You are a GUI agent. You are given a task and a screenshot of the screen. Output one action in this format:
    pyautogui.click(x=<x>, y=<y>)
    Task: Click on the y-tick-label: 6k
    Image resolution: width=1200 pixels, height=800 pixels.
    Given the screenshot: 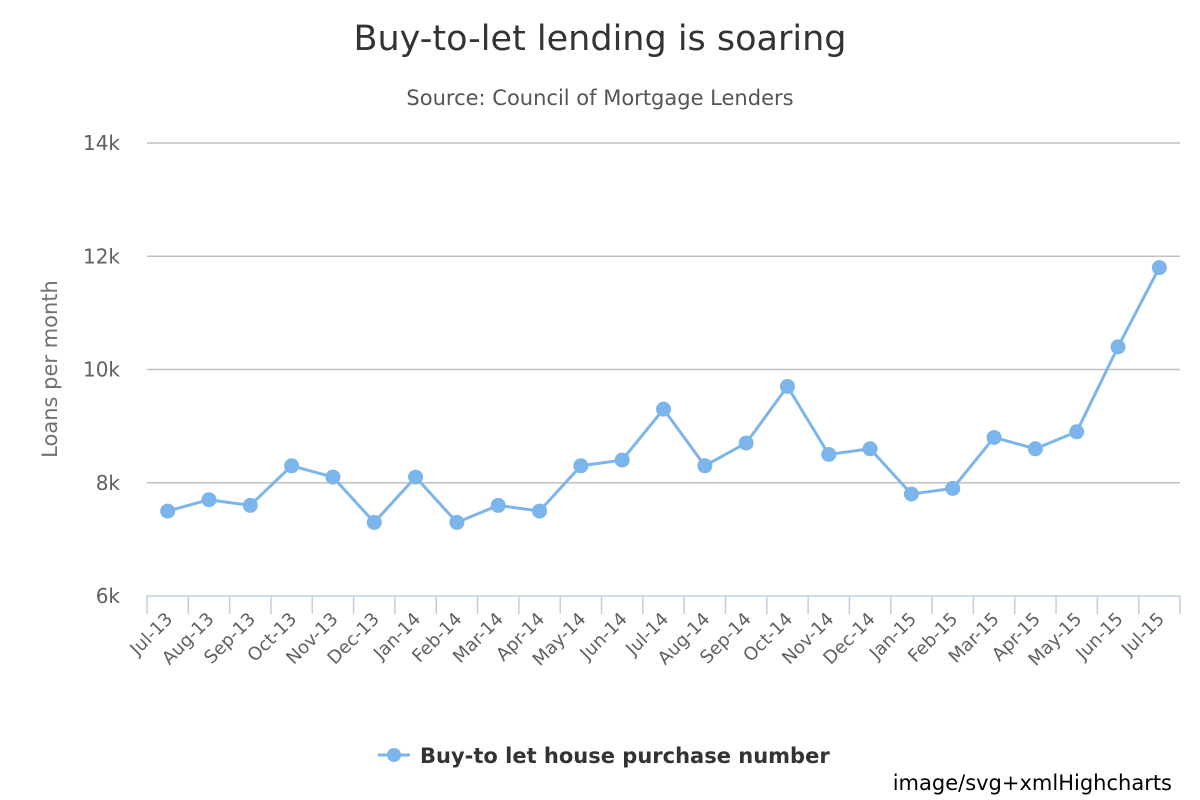 What is the action you would take?
    pyautogui.click(x=108, y=596)
    